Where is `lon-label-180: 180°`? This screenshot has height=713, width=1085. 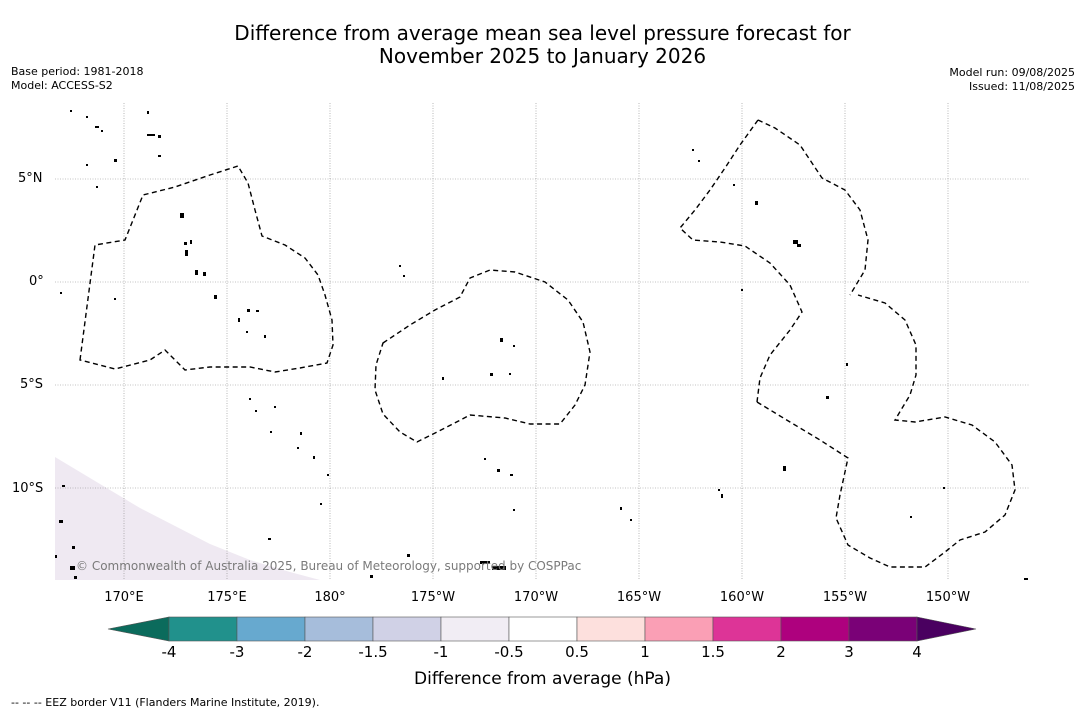 lon-label-180: 180° is located at coordinates (330, 597).